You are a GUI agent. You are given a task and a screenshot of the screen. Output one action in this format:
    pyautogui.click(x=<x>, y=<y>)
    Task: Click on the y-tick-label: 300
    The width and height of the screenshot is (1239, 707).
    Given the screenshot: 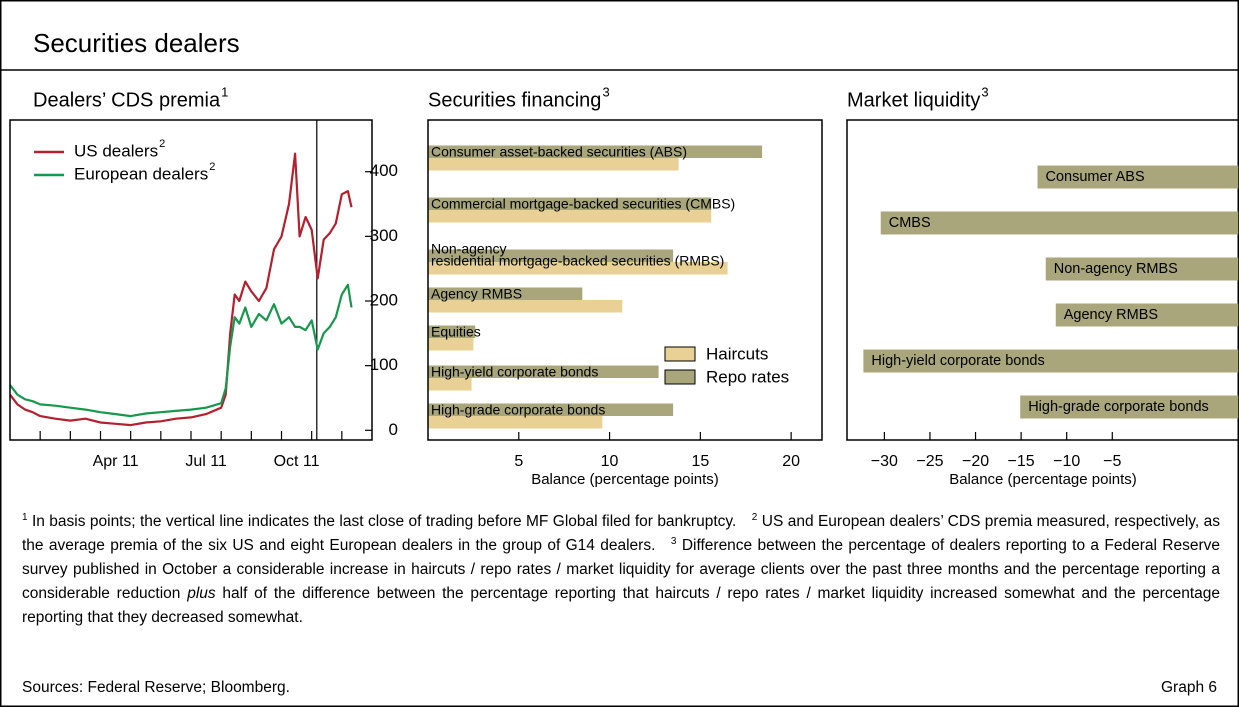 What is the action you would take?
    pyautogui.click(x=384, y=235)
    